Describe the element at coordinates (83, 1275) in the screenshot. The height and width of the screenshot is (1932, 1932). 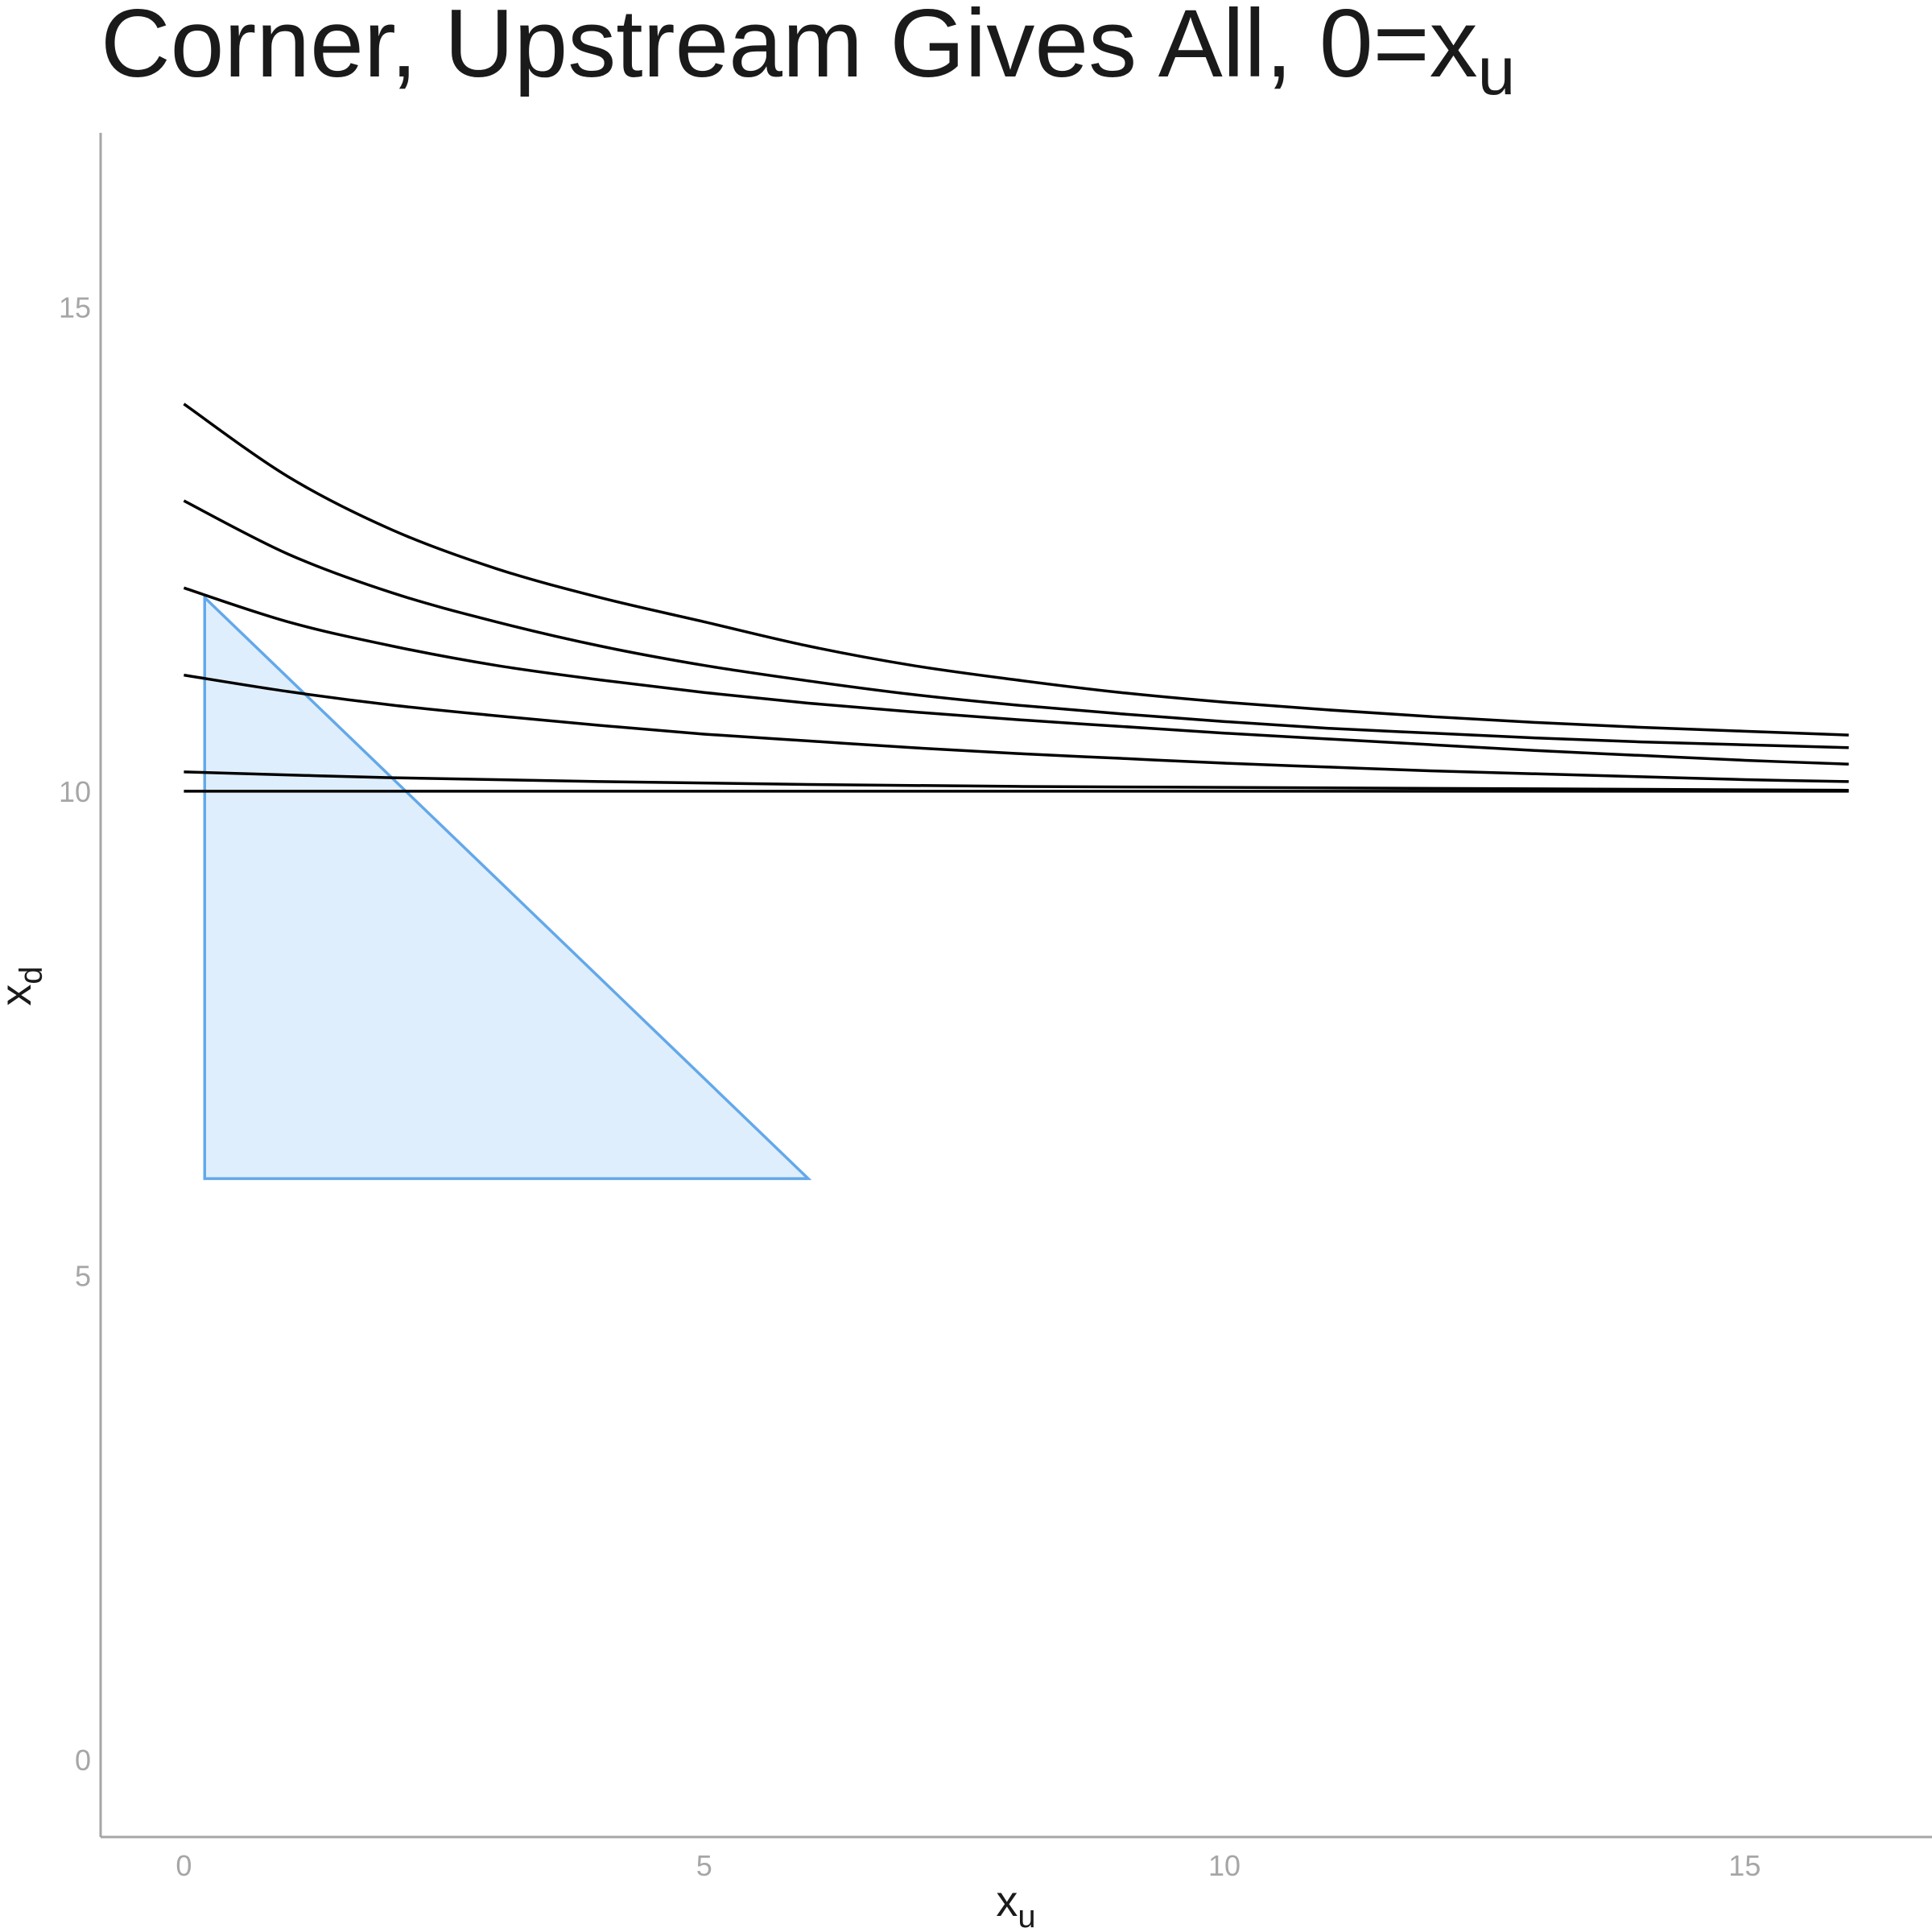
I see `y-tick-label: 5` at that location.